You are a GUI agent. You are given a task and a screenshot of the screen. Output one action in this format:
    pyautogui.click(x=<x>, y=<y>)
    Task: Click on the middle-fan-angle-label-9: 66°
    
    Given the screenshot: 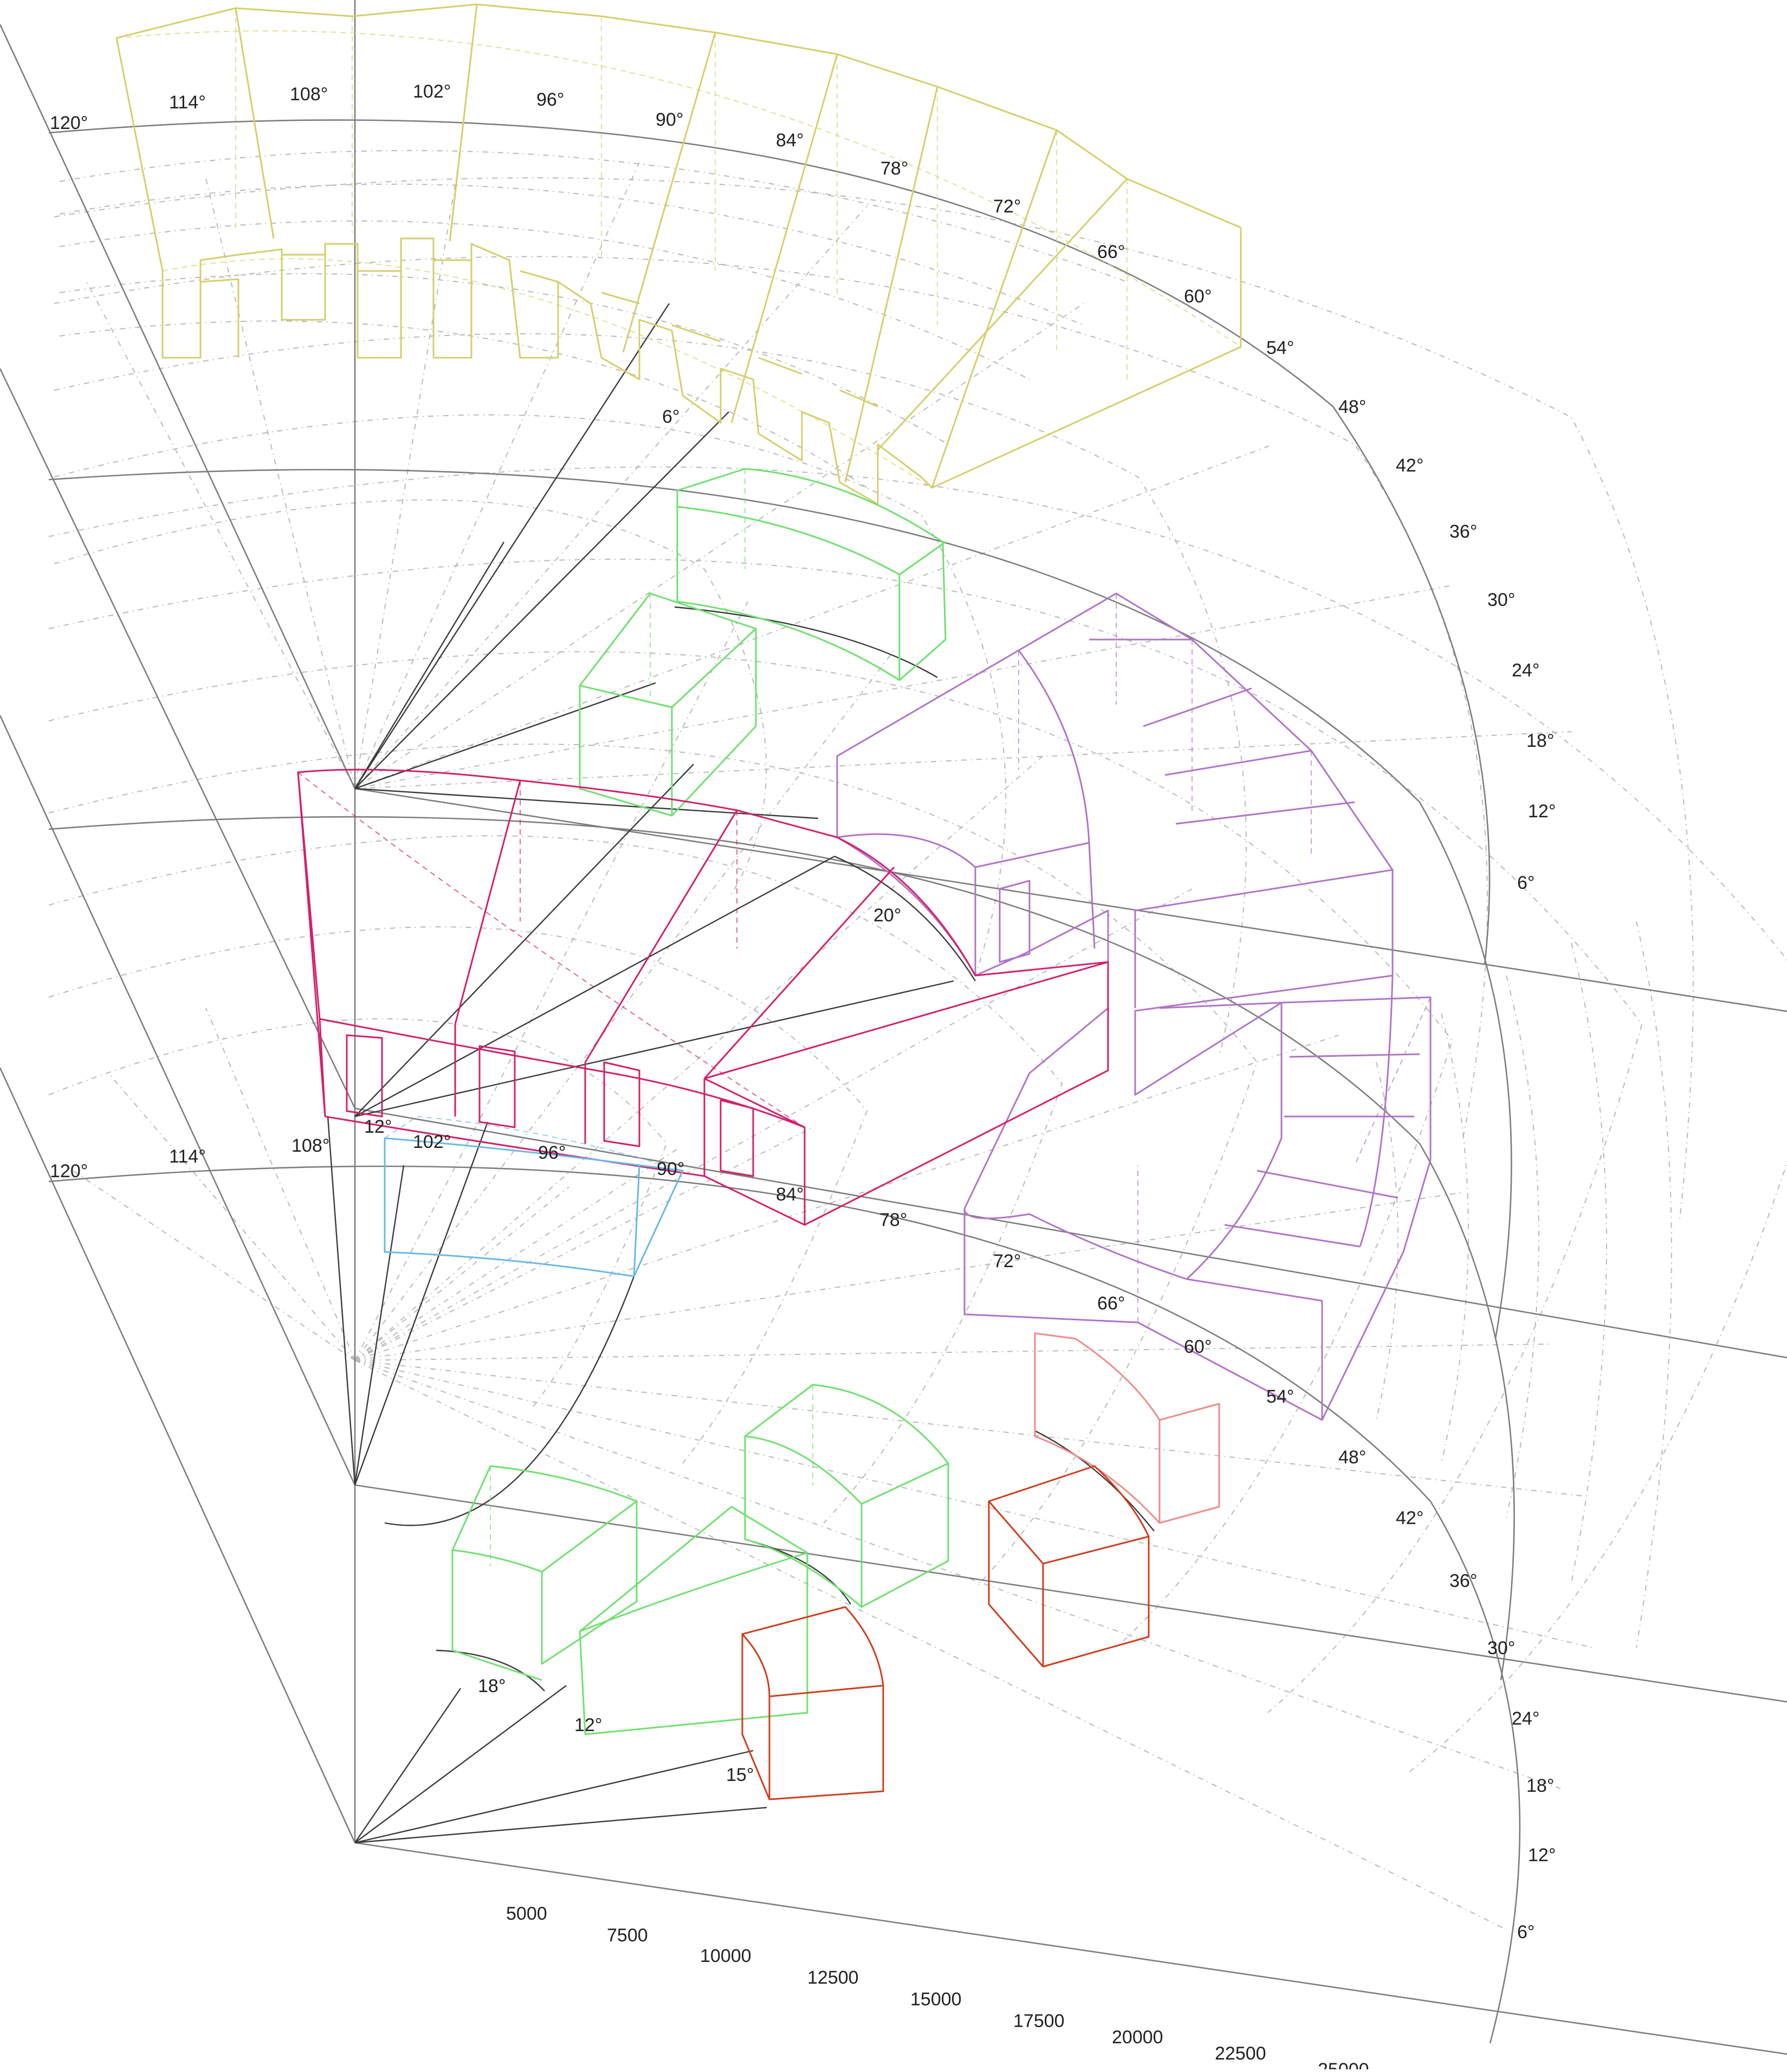 What is the action you would take?
    pyautogui.click(x=1111, y=1303)
    